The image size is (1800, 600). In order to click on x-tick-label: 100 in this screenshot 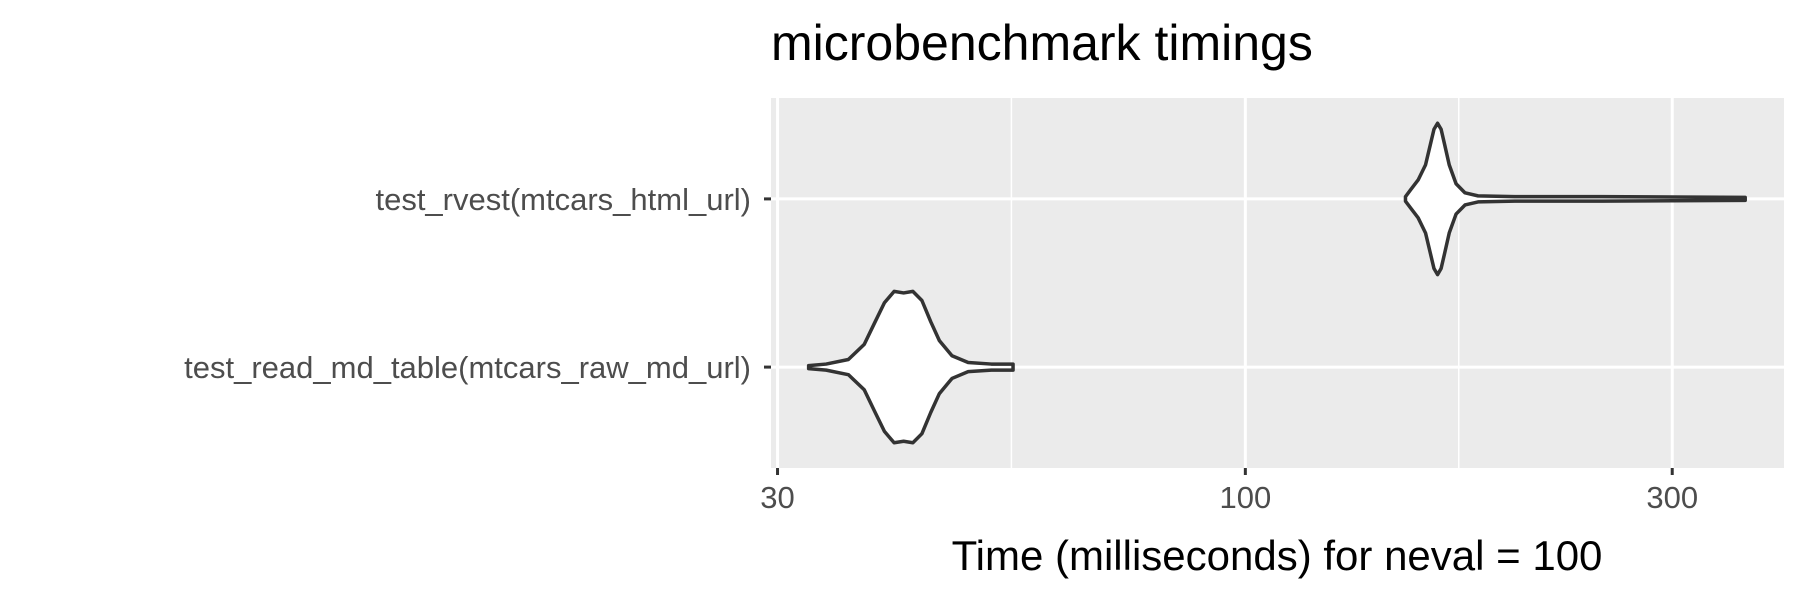, I will do `click(1245, 497)`.